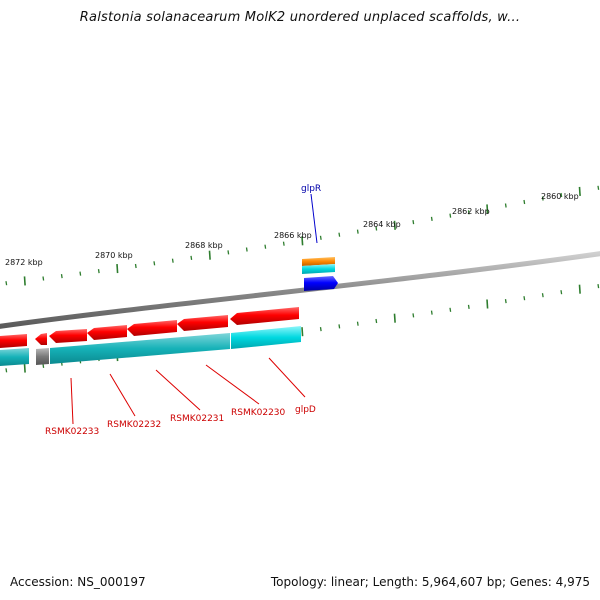  Describe the element at coordinates (24, 262) in the screenshot. I see `ruler-label: 2872 kbp` at that location.